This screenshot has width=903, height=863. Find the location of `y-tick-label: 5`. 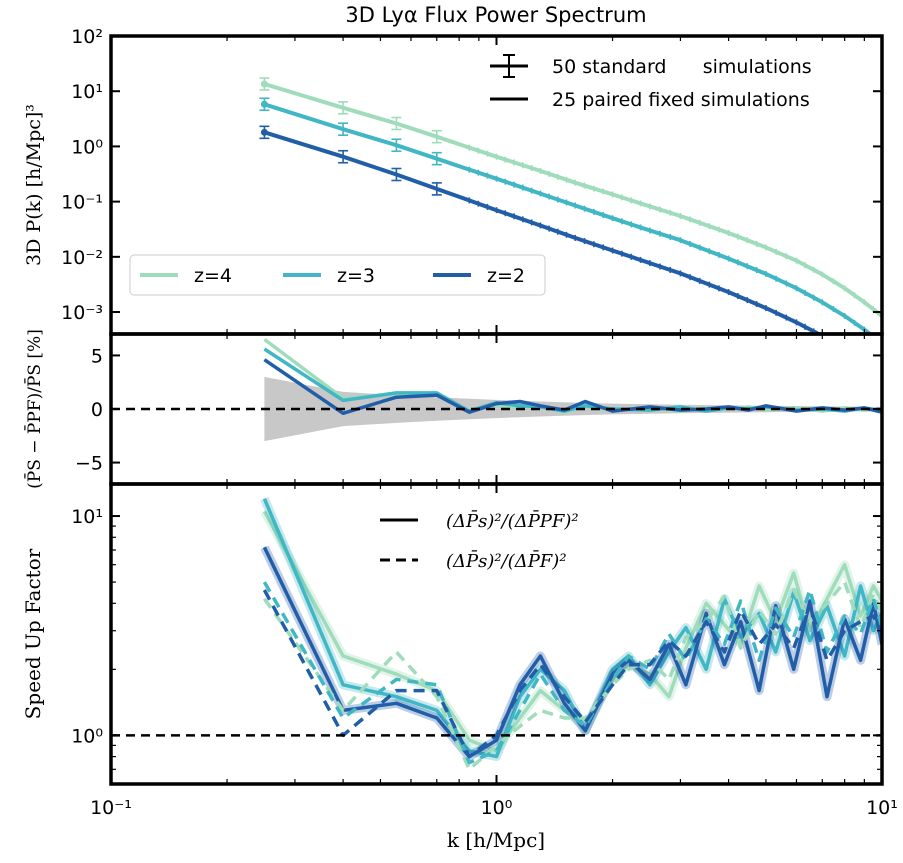

y-tick-label: 5 is located at coordinates (97, 356).